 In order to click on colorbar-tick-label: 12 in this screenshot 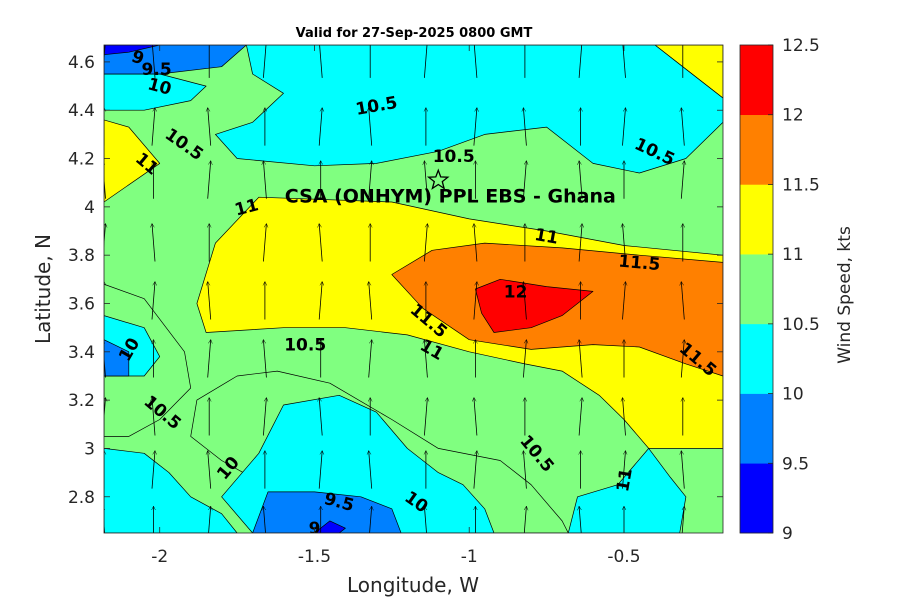, I will do `click(793, 116)`.